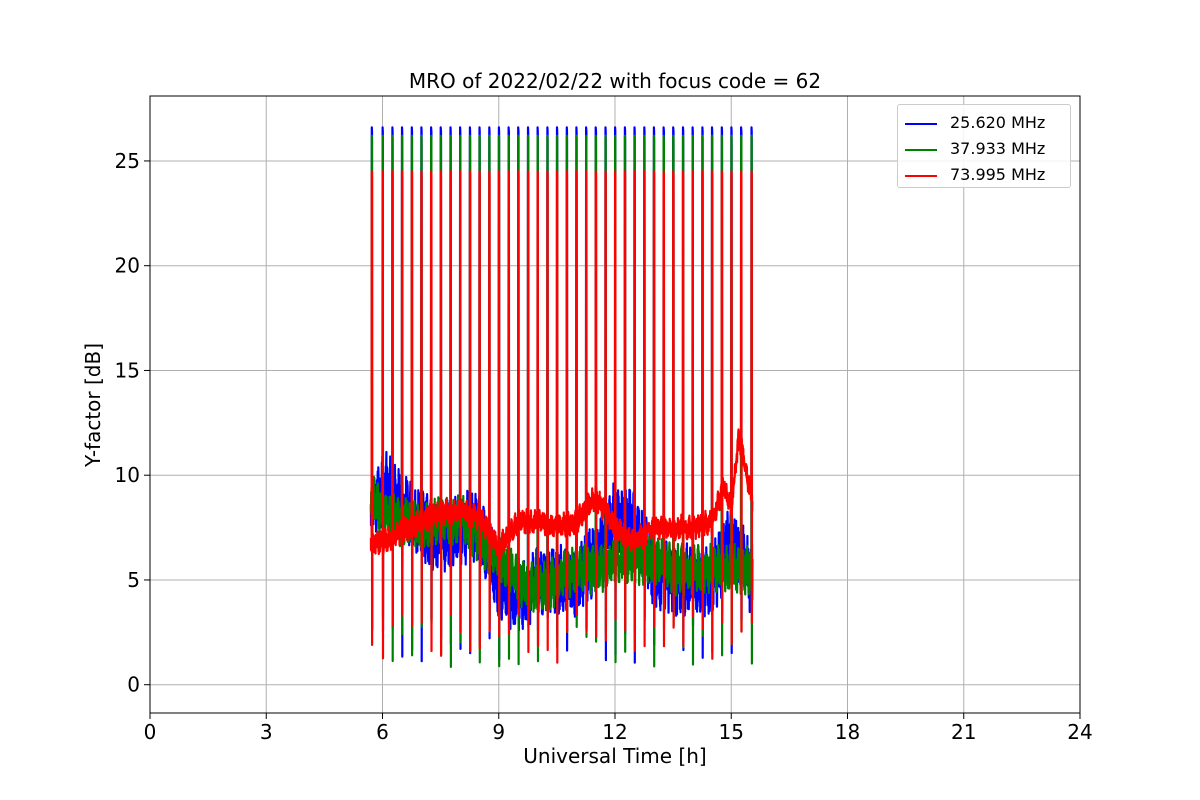 The height and width of the screenshot is (800, 1200). Describe the element at coordinates (998, 122) in the screenshot. I see `legend-label: 25.620 MHz` at that location.